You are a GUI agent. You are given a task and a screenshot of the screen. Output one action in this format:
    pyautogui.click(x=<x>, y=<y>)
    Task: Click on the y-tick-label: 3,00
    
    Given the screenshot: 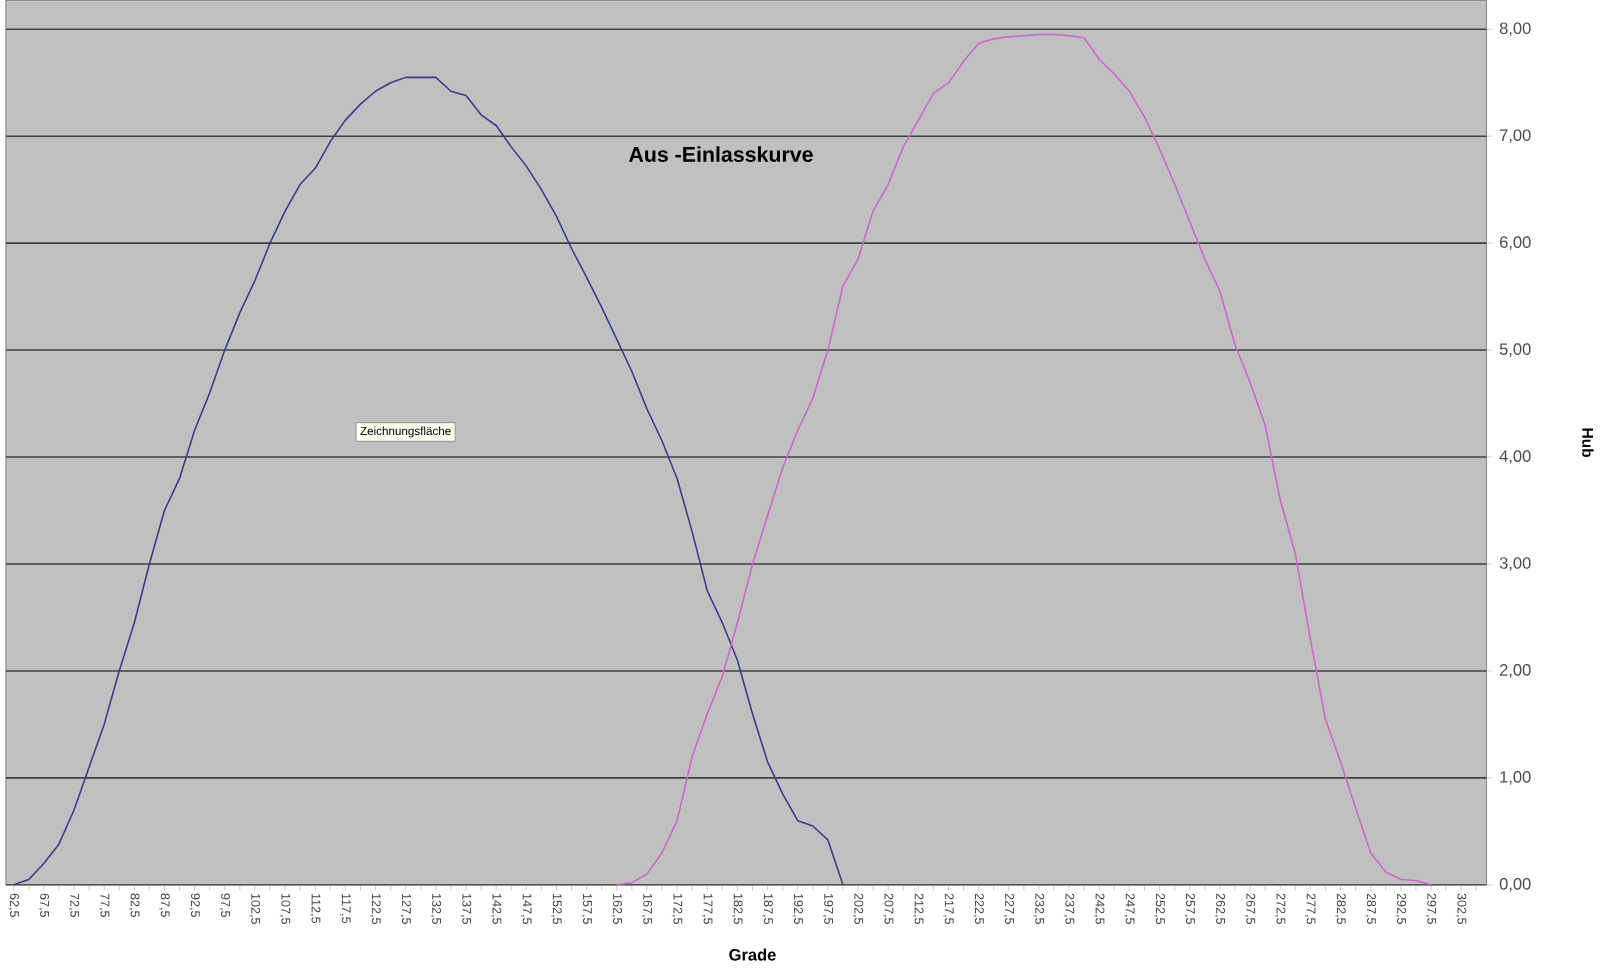 What is the action you would take?
    pyautogui.click(x=1515, y=563)
    